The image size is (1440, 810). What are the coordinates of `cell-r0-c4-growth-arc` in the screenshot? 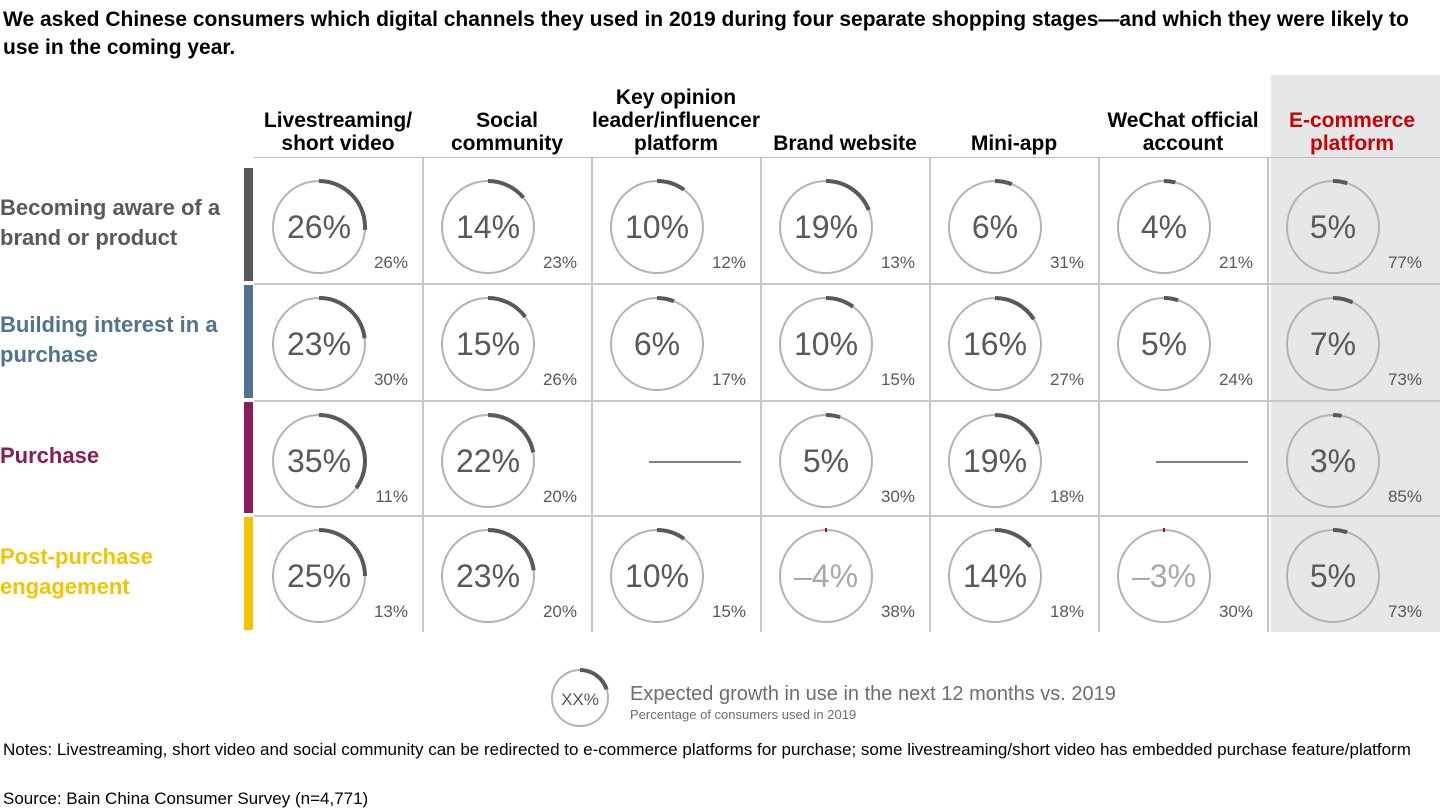 It's located at (1003, 183).